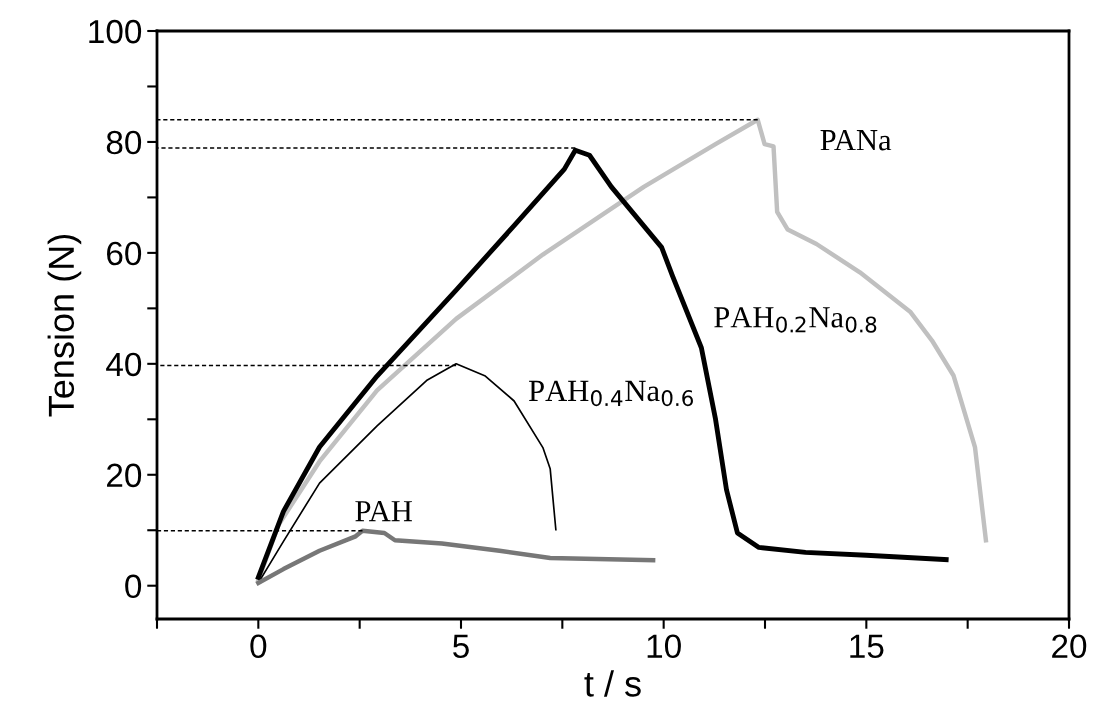 The image size is (1096, 720). What do you see at coordinates (795, 320) in the screenshot?
I see `series-label: PAH$_{0.2}$Na$_{0.8}$` at bounding box center [795, 320].